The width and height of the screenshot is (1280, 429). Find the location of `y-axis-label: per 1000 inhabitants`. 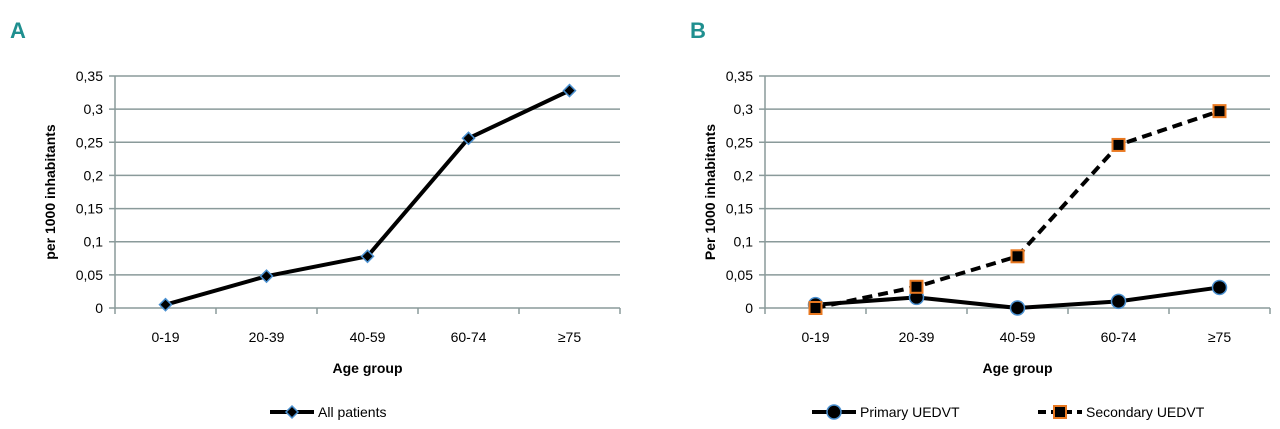

y-axis-label: per 1000 inhabitants is located at coordinates (50, 192).